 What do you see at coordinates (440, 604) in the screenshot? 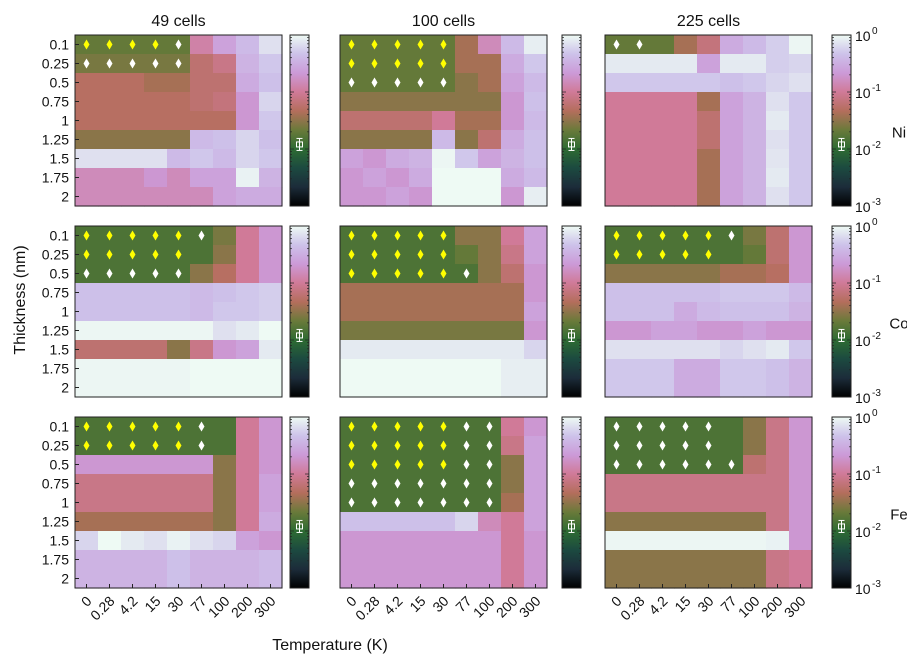
I see `x-tick-label: 30` at bounding box center [440, 604].